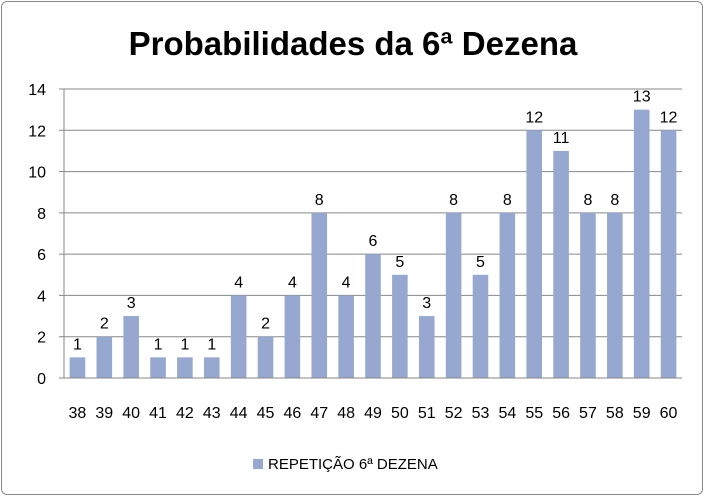 The height and width of the screenshot is (498, 706). Describe the element at coordinates (353, 464) in the screenshot. I see `legend-label: REPETIÇÃO 6ª DEZENA` at that location.